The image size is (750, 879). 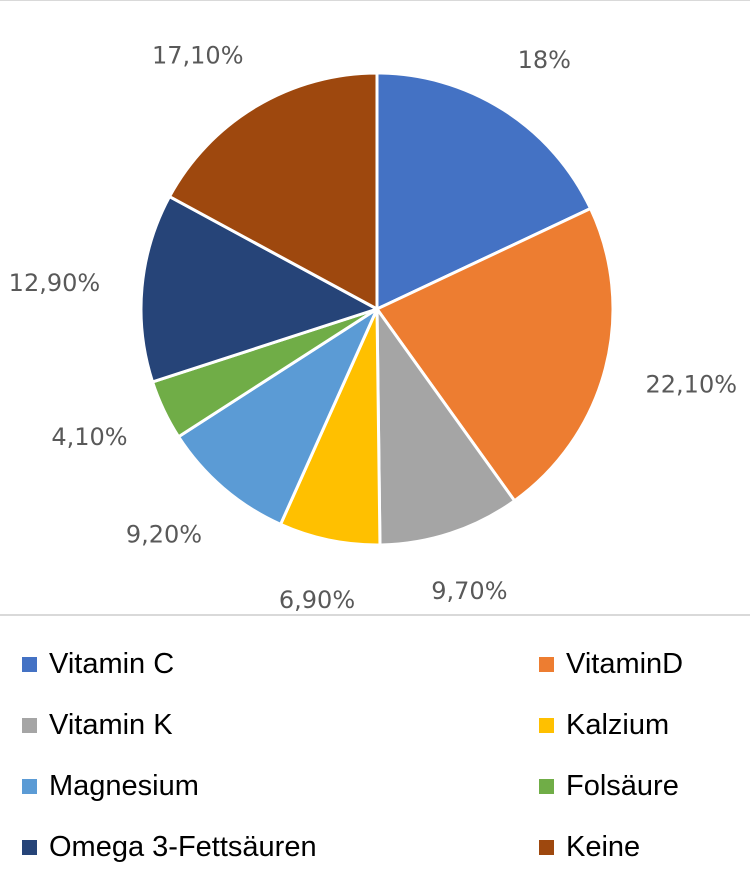 I want to click on pie-slice-vitamind, so click(x=495, y=355).